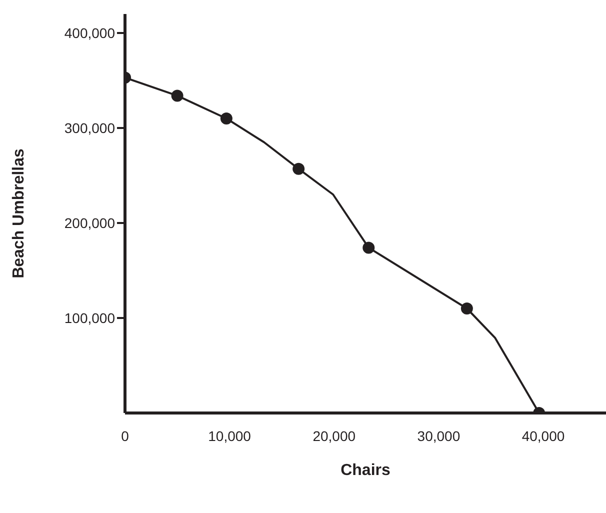 This screenshot has width=606, height=513. I want to click on x-tick-label: 30,000, so click(438, 436).